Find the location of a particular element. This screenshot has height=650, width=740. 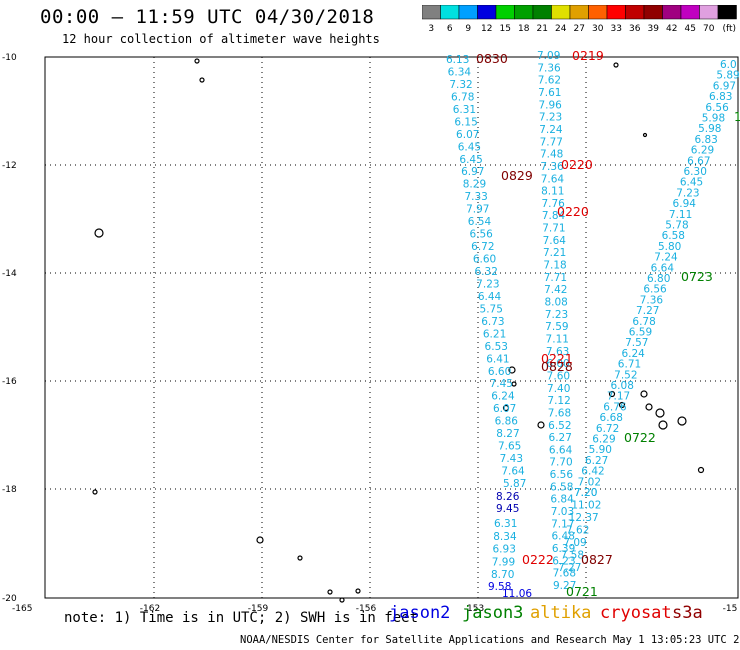

track-b-value: 6.27 is located at coordinates (560, 438).